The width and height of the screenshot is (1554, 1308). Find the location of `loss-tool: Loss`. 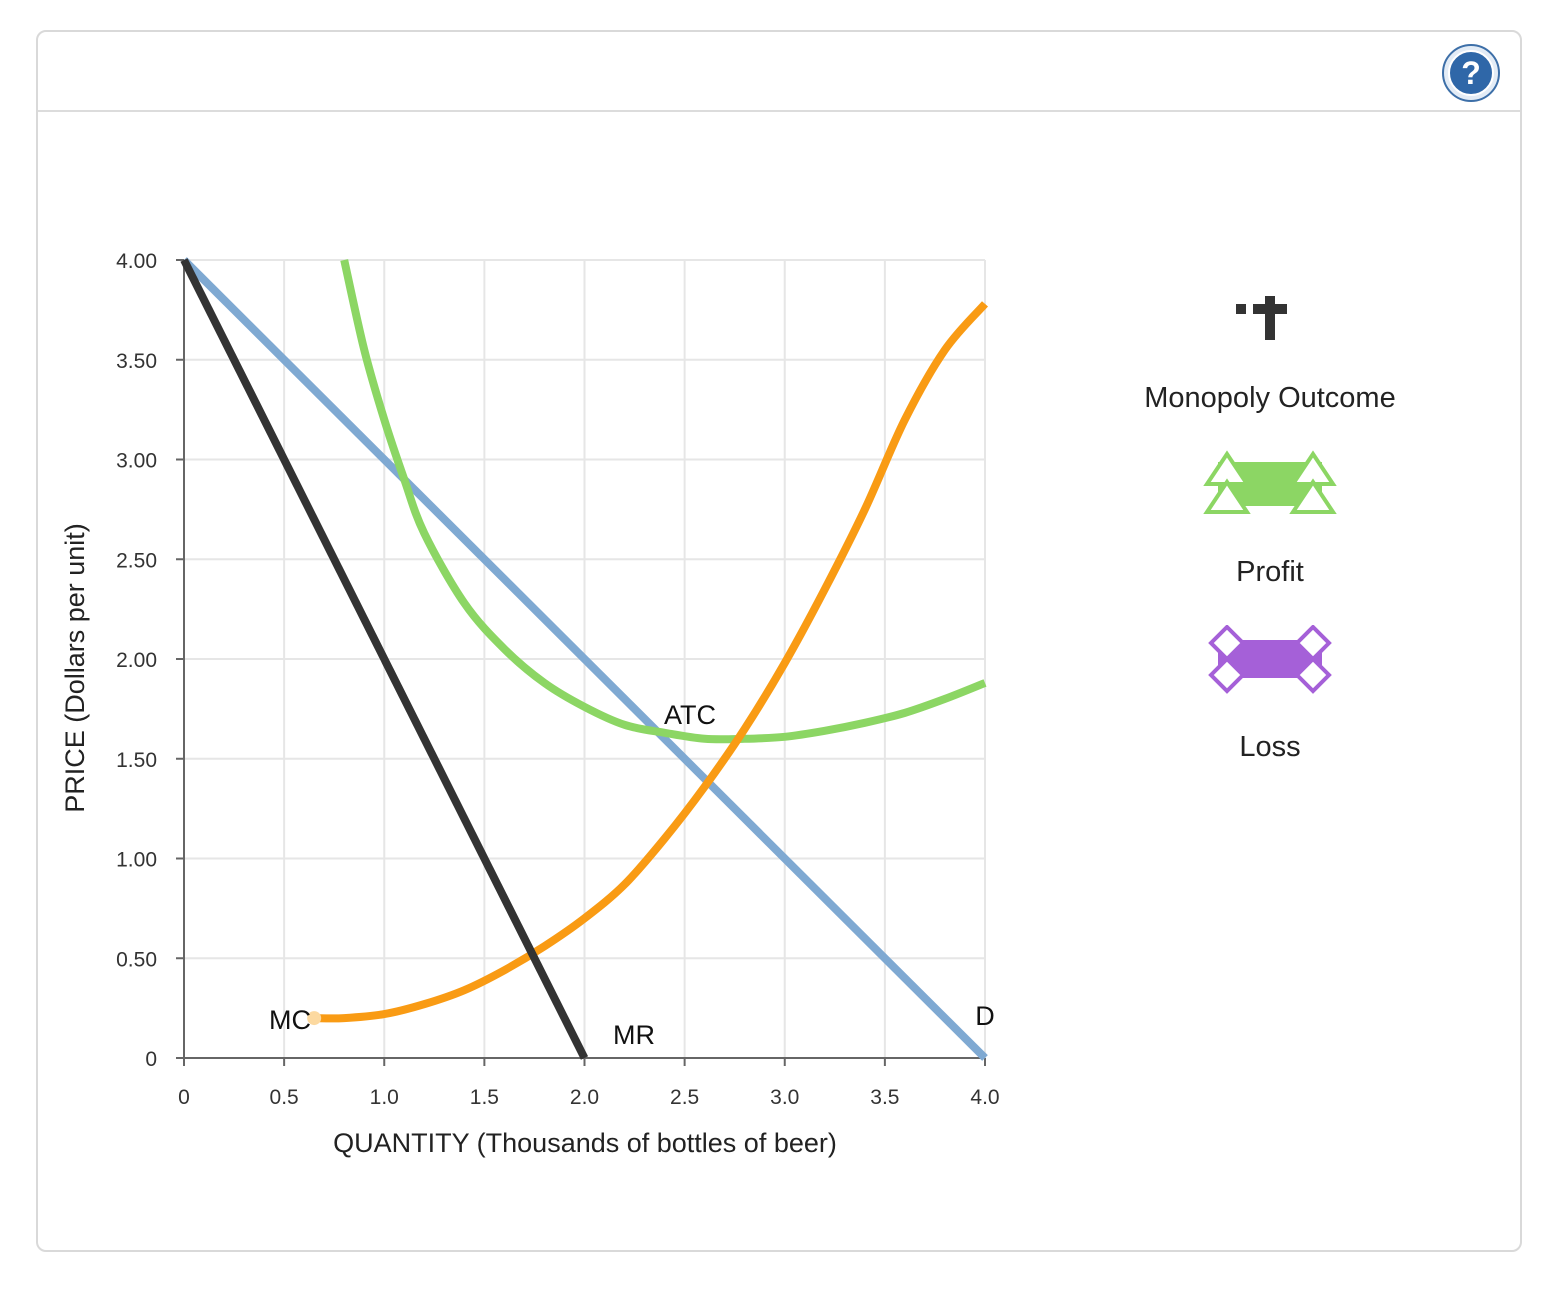

loss-tool: Loss is located at coordinates (1270, 700).